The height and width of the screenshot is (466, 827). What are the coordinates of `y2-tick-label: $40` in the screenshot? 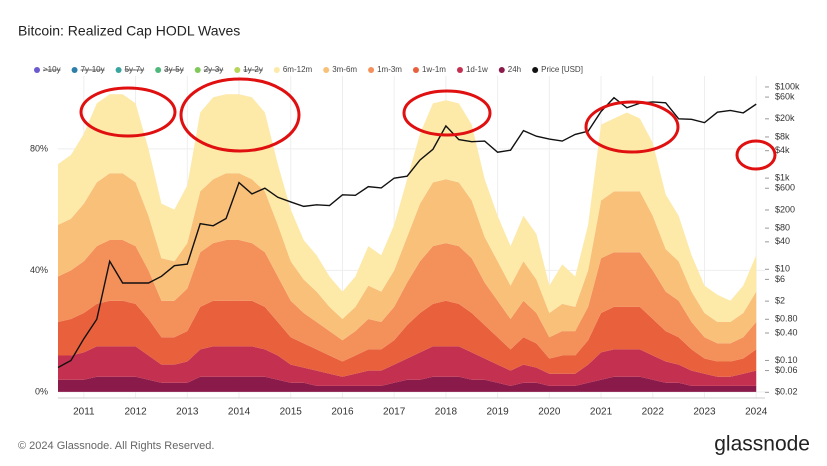 It's located at (782, 241).